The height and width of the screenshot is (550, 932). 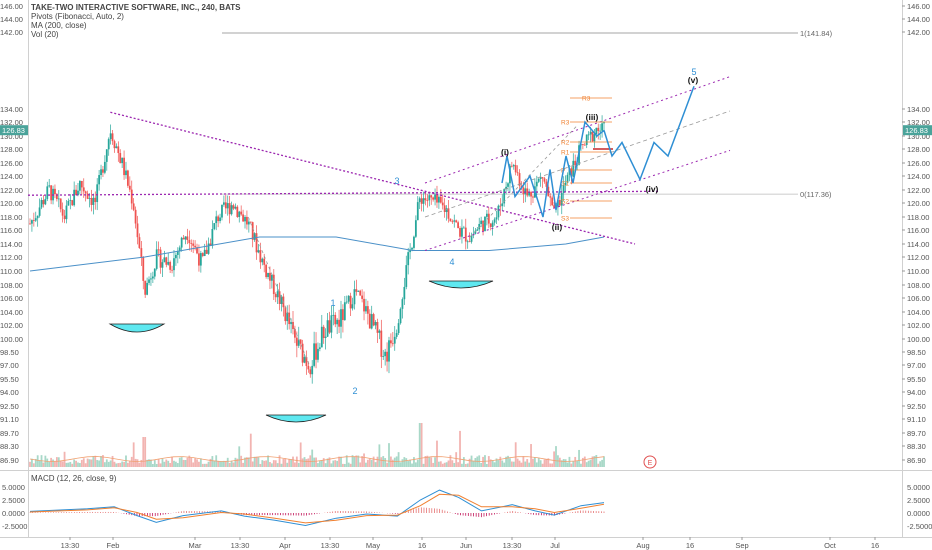 I want to click on pivot-label: R3, so click(x=586, y=99).